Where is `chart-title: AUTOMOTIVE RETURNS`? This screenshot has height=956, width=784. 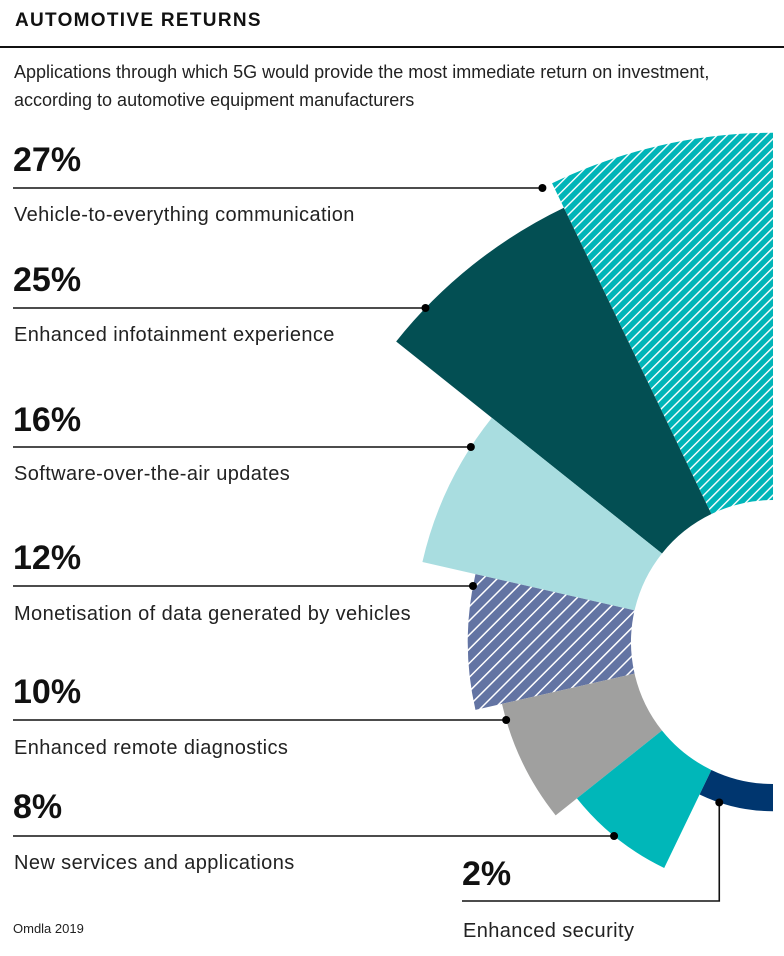 chart-title: AUTOMOTIVE RETURNS is located at coordinates (138, 20).